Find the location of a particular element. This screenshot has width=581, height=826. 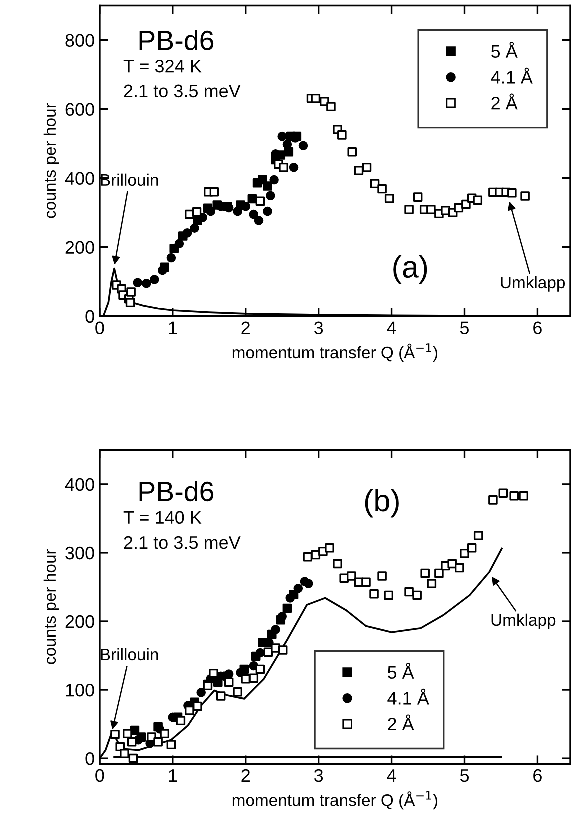

y-tick-label: 100 is located at coordinates (80, 690).